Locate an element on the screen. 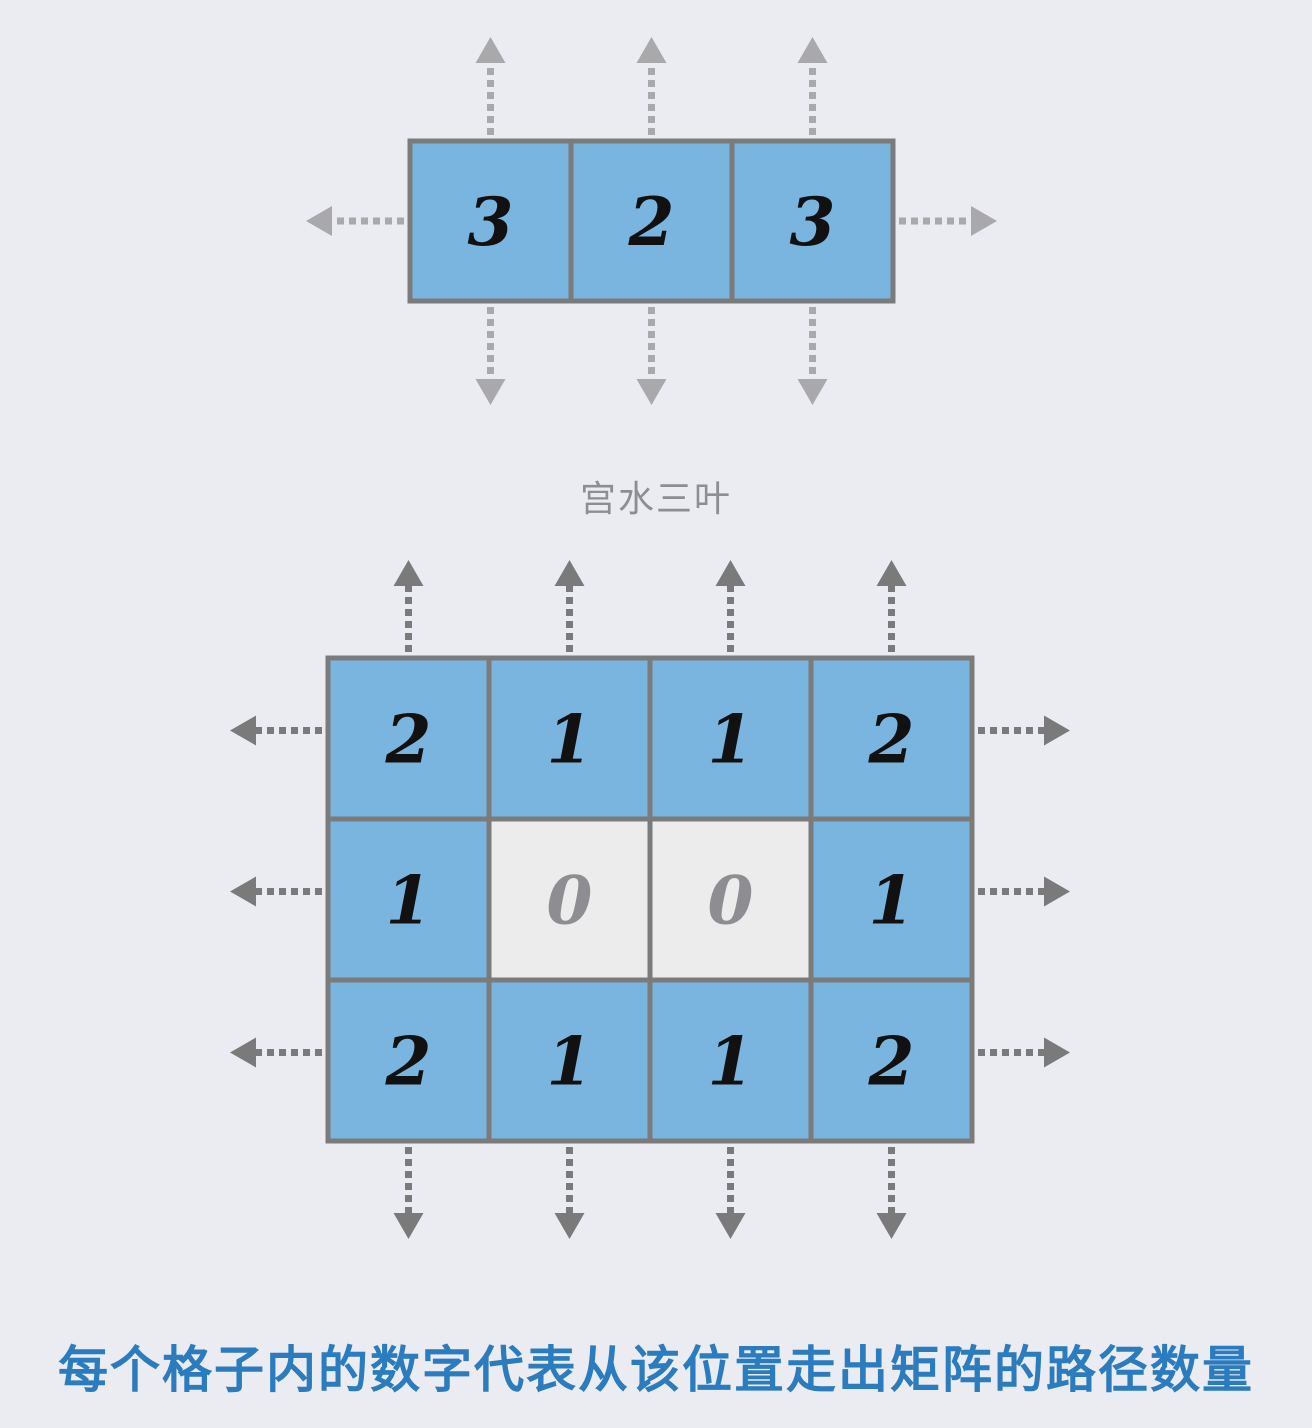 This screenshot has width=1312, height=1428. caption: 每个格子内的数字代表从该位置走出矩阵的路径数量 is located at coordinates (656, 1370).